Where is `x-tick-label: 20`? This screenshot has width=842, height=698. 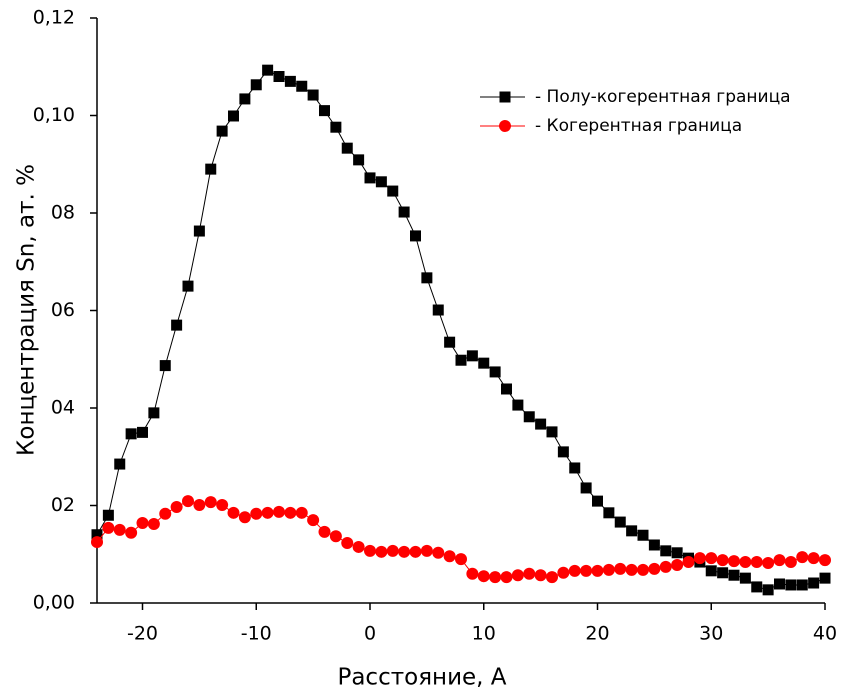
x-tick-label: 20 is located at coordinates (597, 634).